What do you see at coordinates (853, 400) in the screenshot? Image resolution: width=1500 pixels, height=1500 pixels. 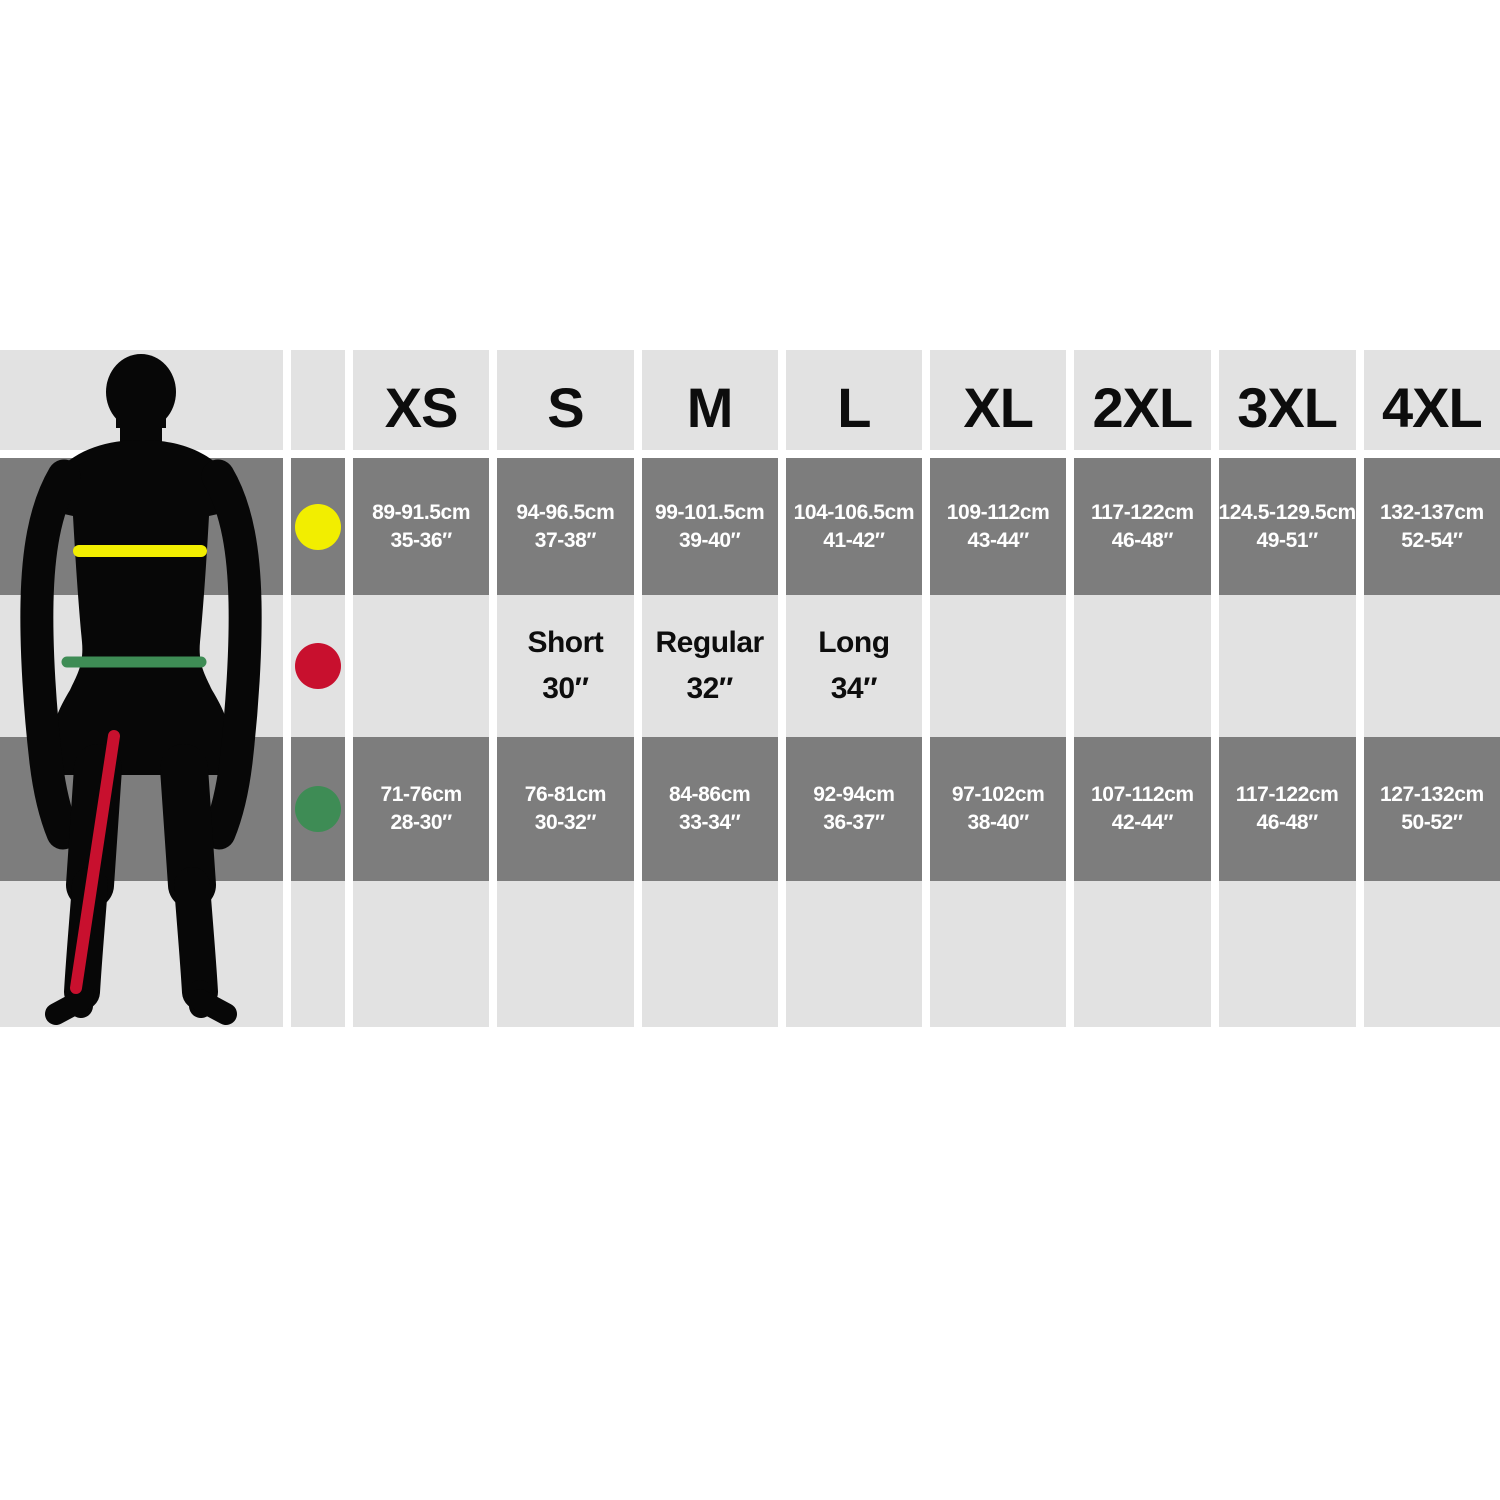 I see `size-header-l: L` at bounding box center [853, 400].